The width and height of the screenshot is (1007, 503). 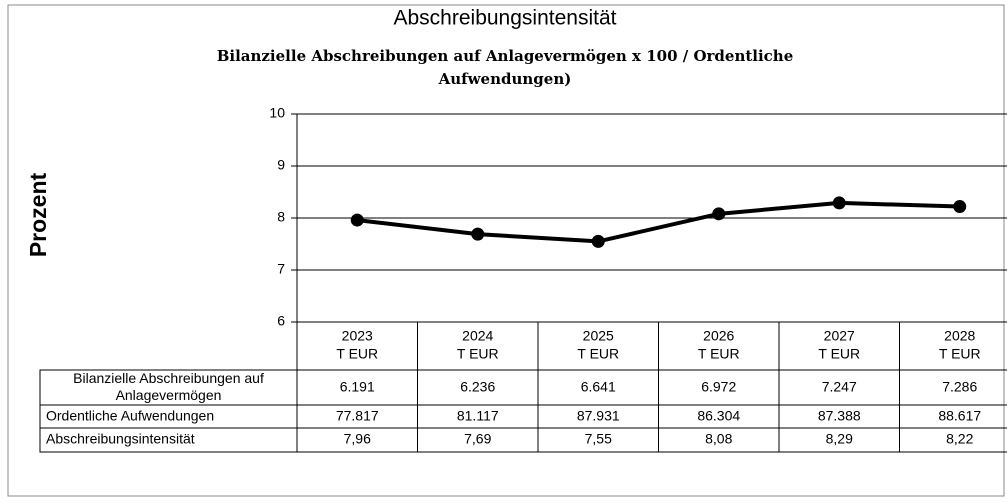 I want to click on table-value: 7.247, so click(x=839, y=387).